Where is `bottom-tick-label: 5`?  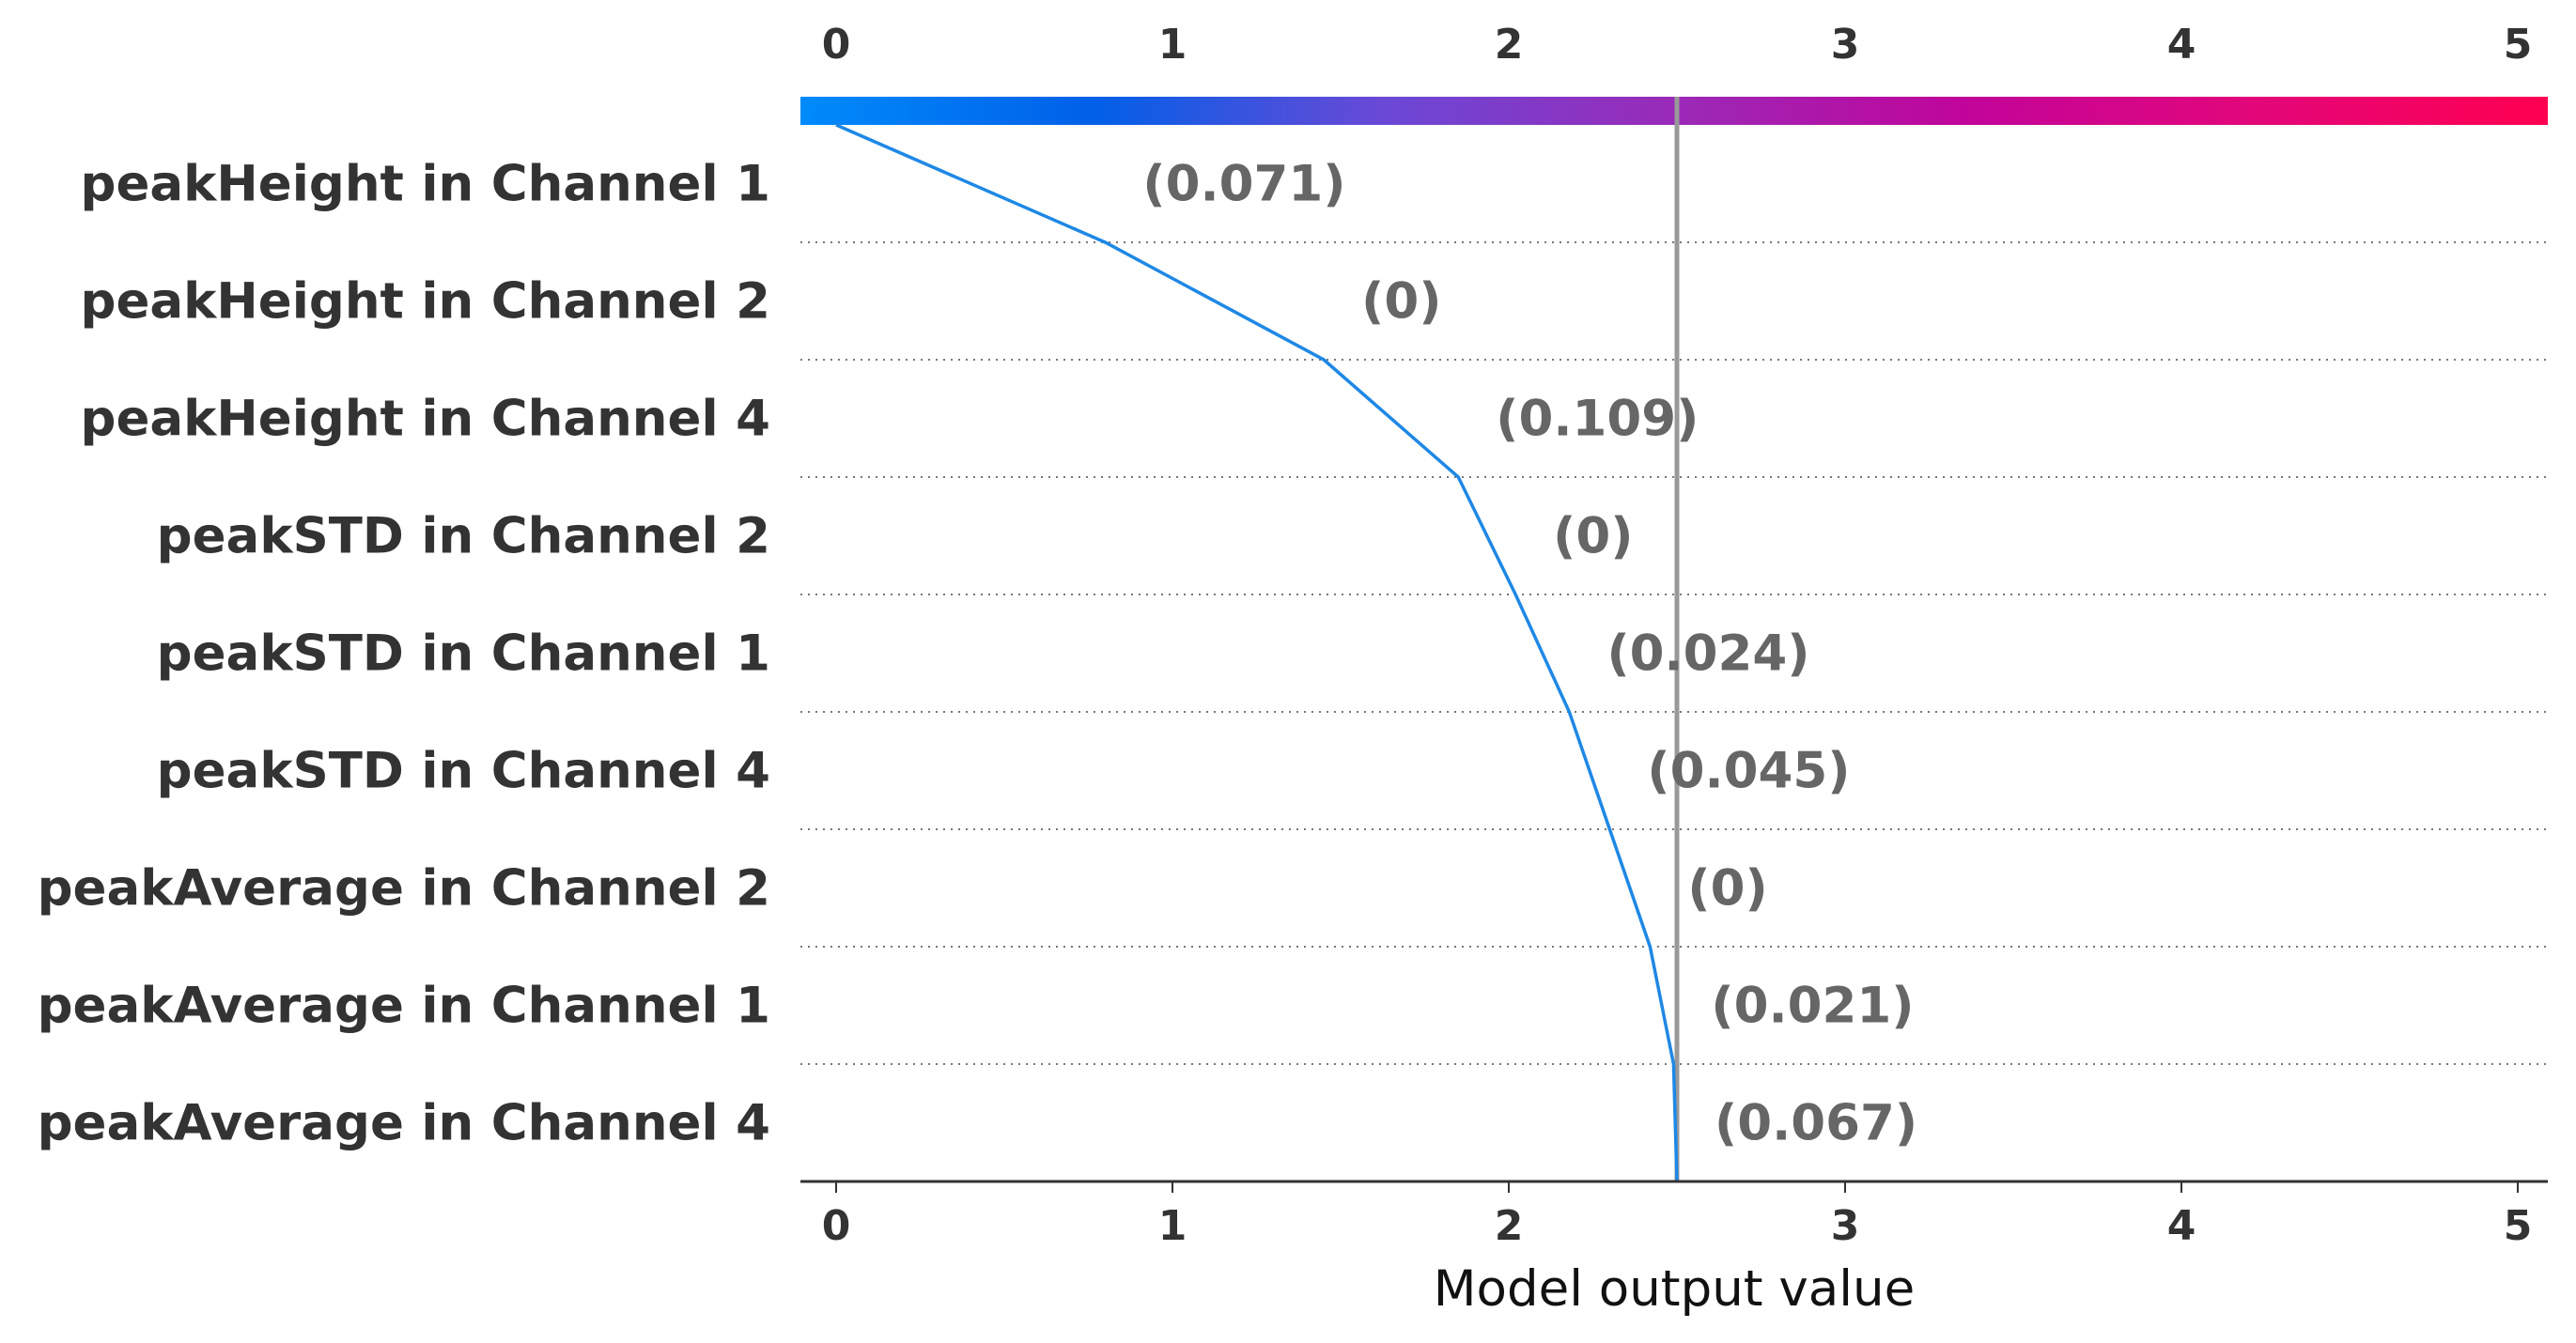 bottom-tick-label: 5 is located at coordinates (2518, 1226).